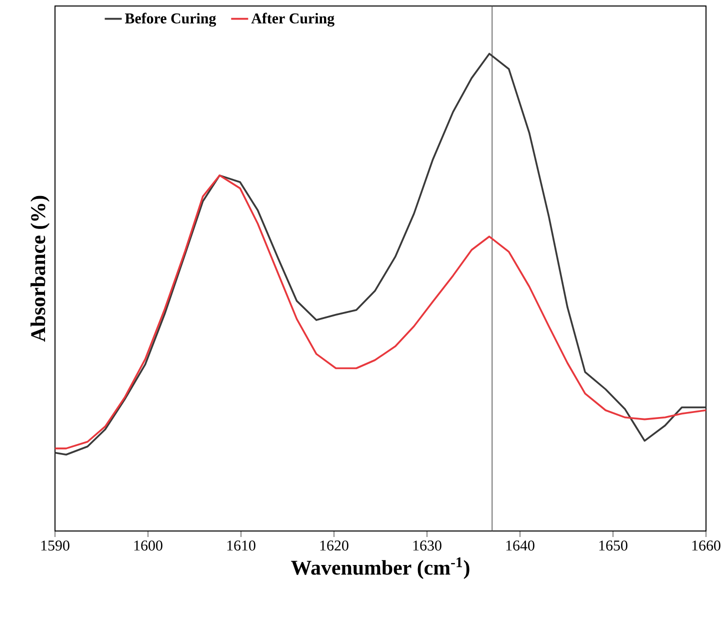 Image resolution: width=728 pixels, height=626 pixels. What do you see at coordinates (40, 269) in the screenshot?
I see `y-axis-title: Absorbance (%)` at bounding box center [40, 269].